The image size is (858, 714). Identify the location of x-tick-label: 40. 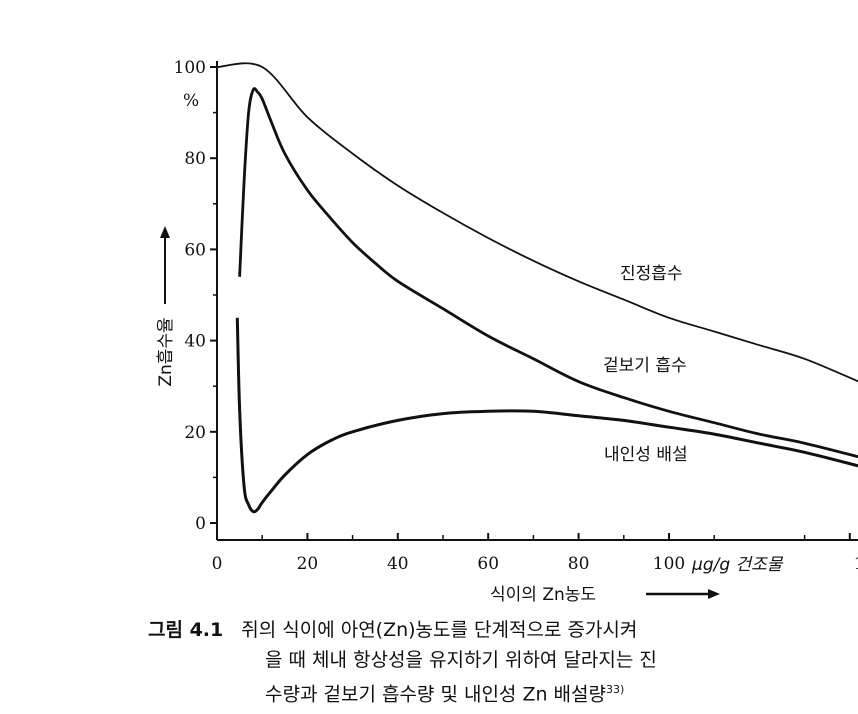
(398, 564).